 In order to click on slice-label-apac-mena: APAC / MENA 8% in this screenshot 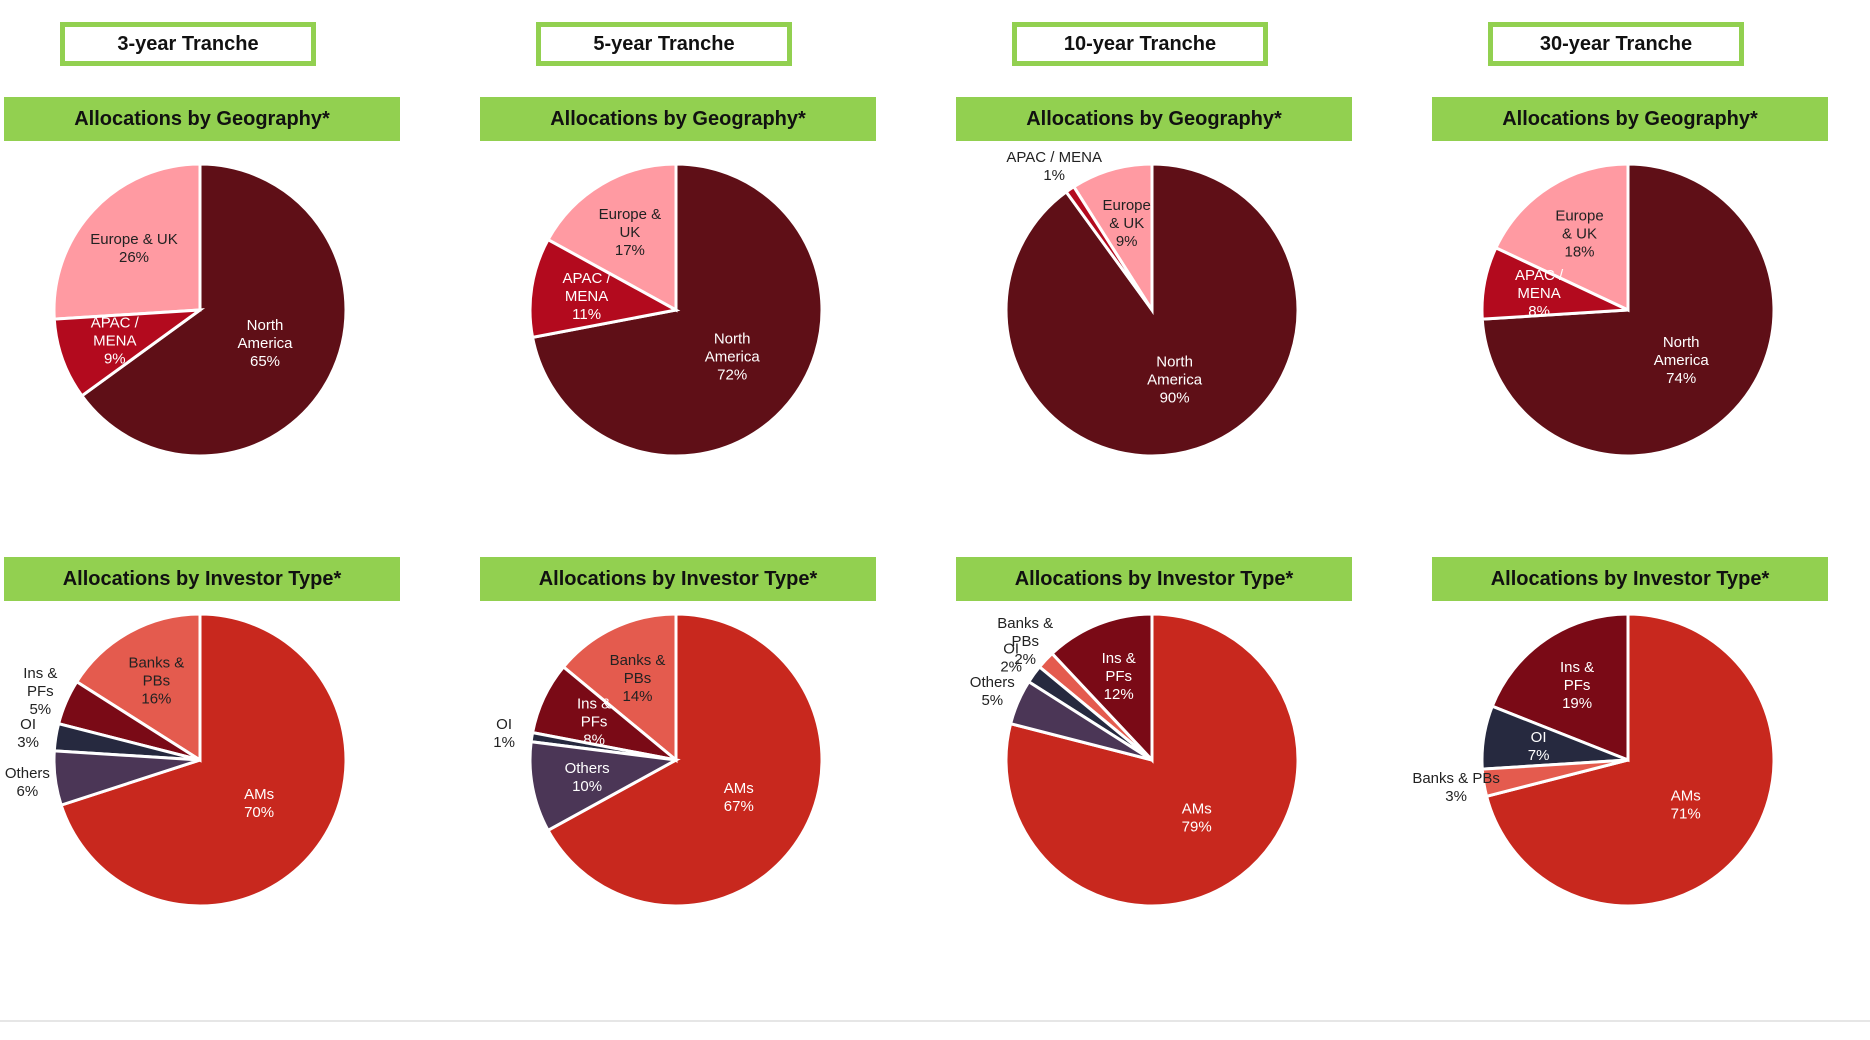, I will do `click(1539, 293)`.